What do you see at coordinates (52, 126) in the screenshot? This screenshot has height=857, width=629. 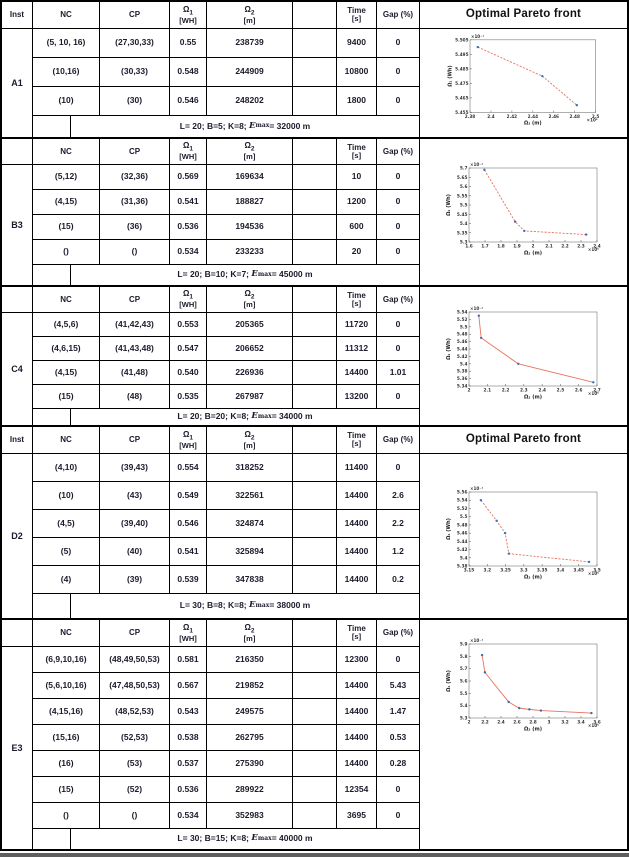 I see `footer-stub-cell` at bounding box center [52, 126].